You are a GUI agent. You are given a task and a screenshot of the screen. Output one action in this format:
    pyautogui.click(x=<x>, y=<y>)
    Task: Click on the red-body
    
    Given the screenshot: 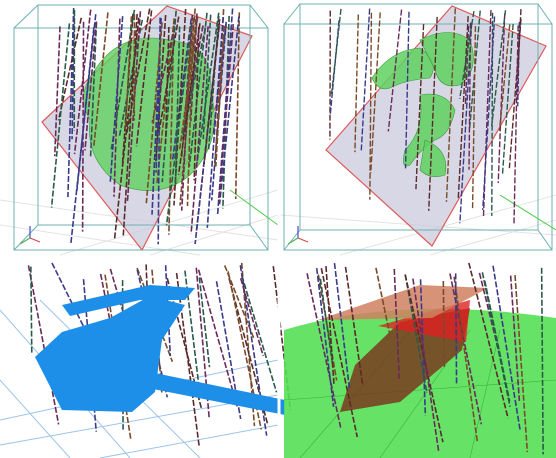 What is the action you would take?
    pyautogui.click(x=424, y=321)
    